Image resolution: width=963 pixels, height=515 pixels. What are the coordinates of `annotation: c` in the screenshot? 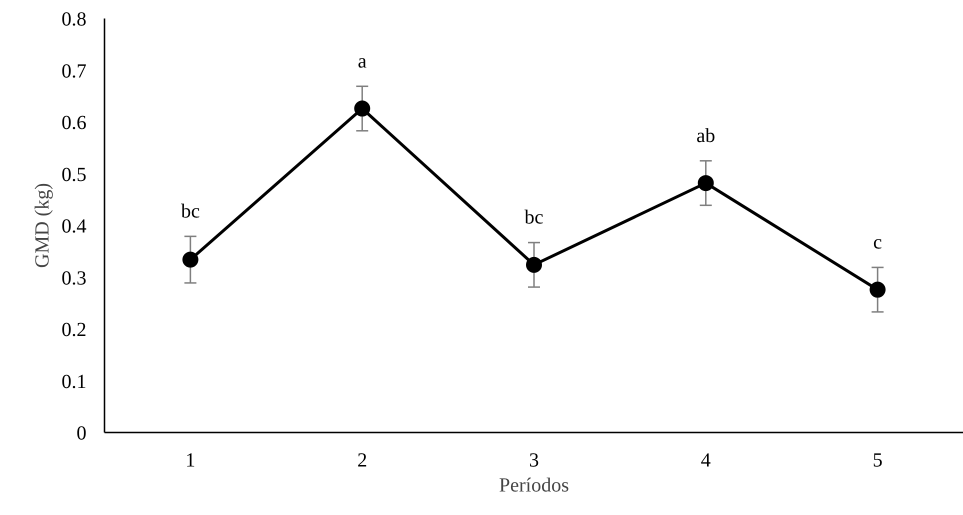 It's located at (877, 242).